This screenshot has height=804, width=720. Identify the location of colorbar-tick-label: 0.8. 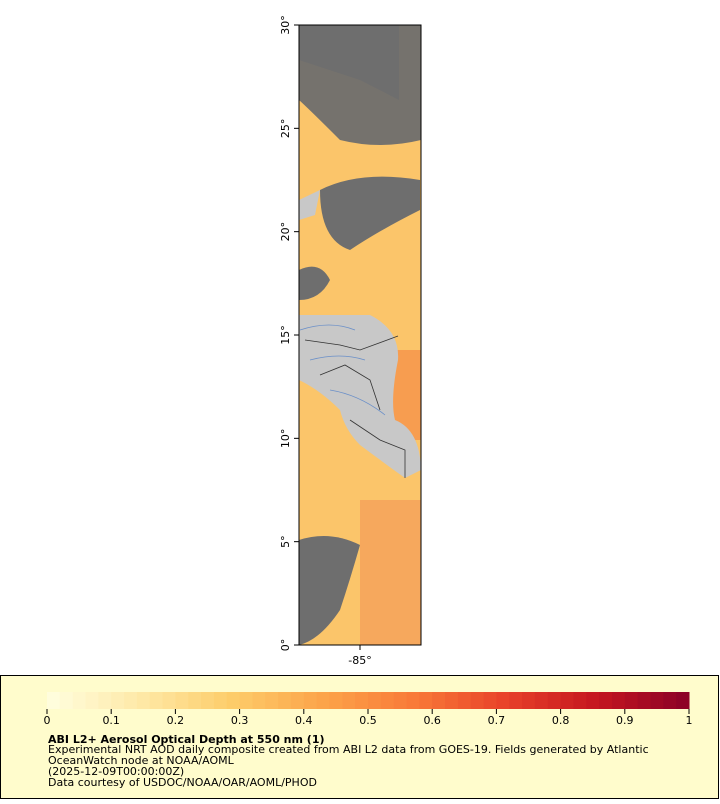
(561, 720).